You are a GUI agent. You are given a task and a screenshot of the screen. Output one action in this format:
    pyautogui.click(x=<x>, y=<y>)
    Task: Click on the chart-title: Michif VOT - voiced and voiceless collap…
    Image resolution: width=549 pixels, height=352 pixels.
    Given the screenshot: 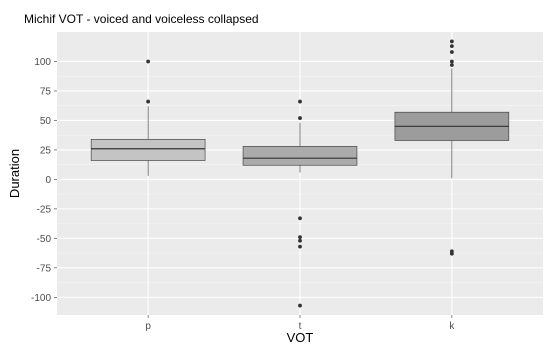 What is the action you would take?
    pyautogui.click(x=141, y=19)
    